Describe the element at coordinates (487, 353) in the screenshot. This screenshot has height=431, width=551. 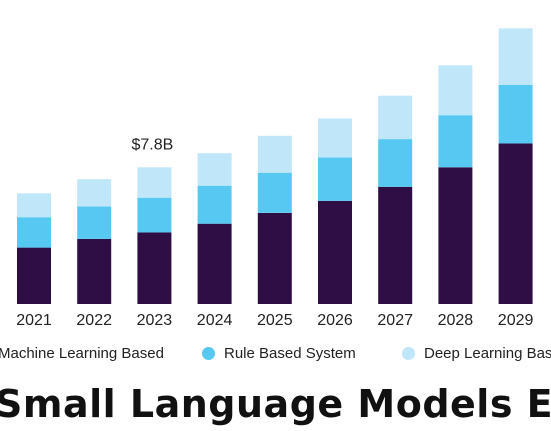
I see `legend-label-deep-learning: Deep Learning Based` at that location.